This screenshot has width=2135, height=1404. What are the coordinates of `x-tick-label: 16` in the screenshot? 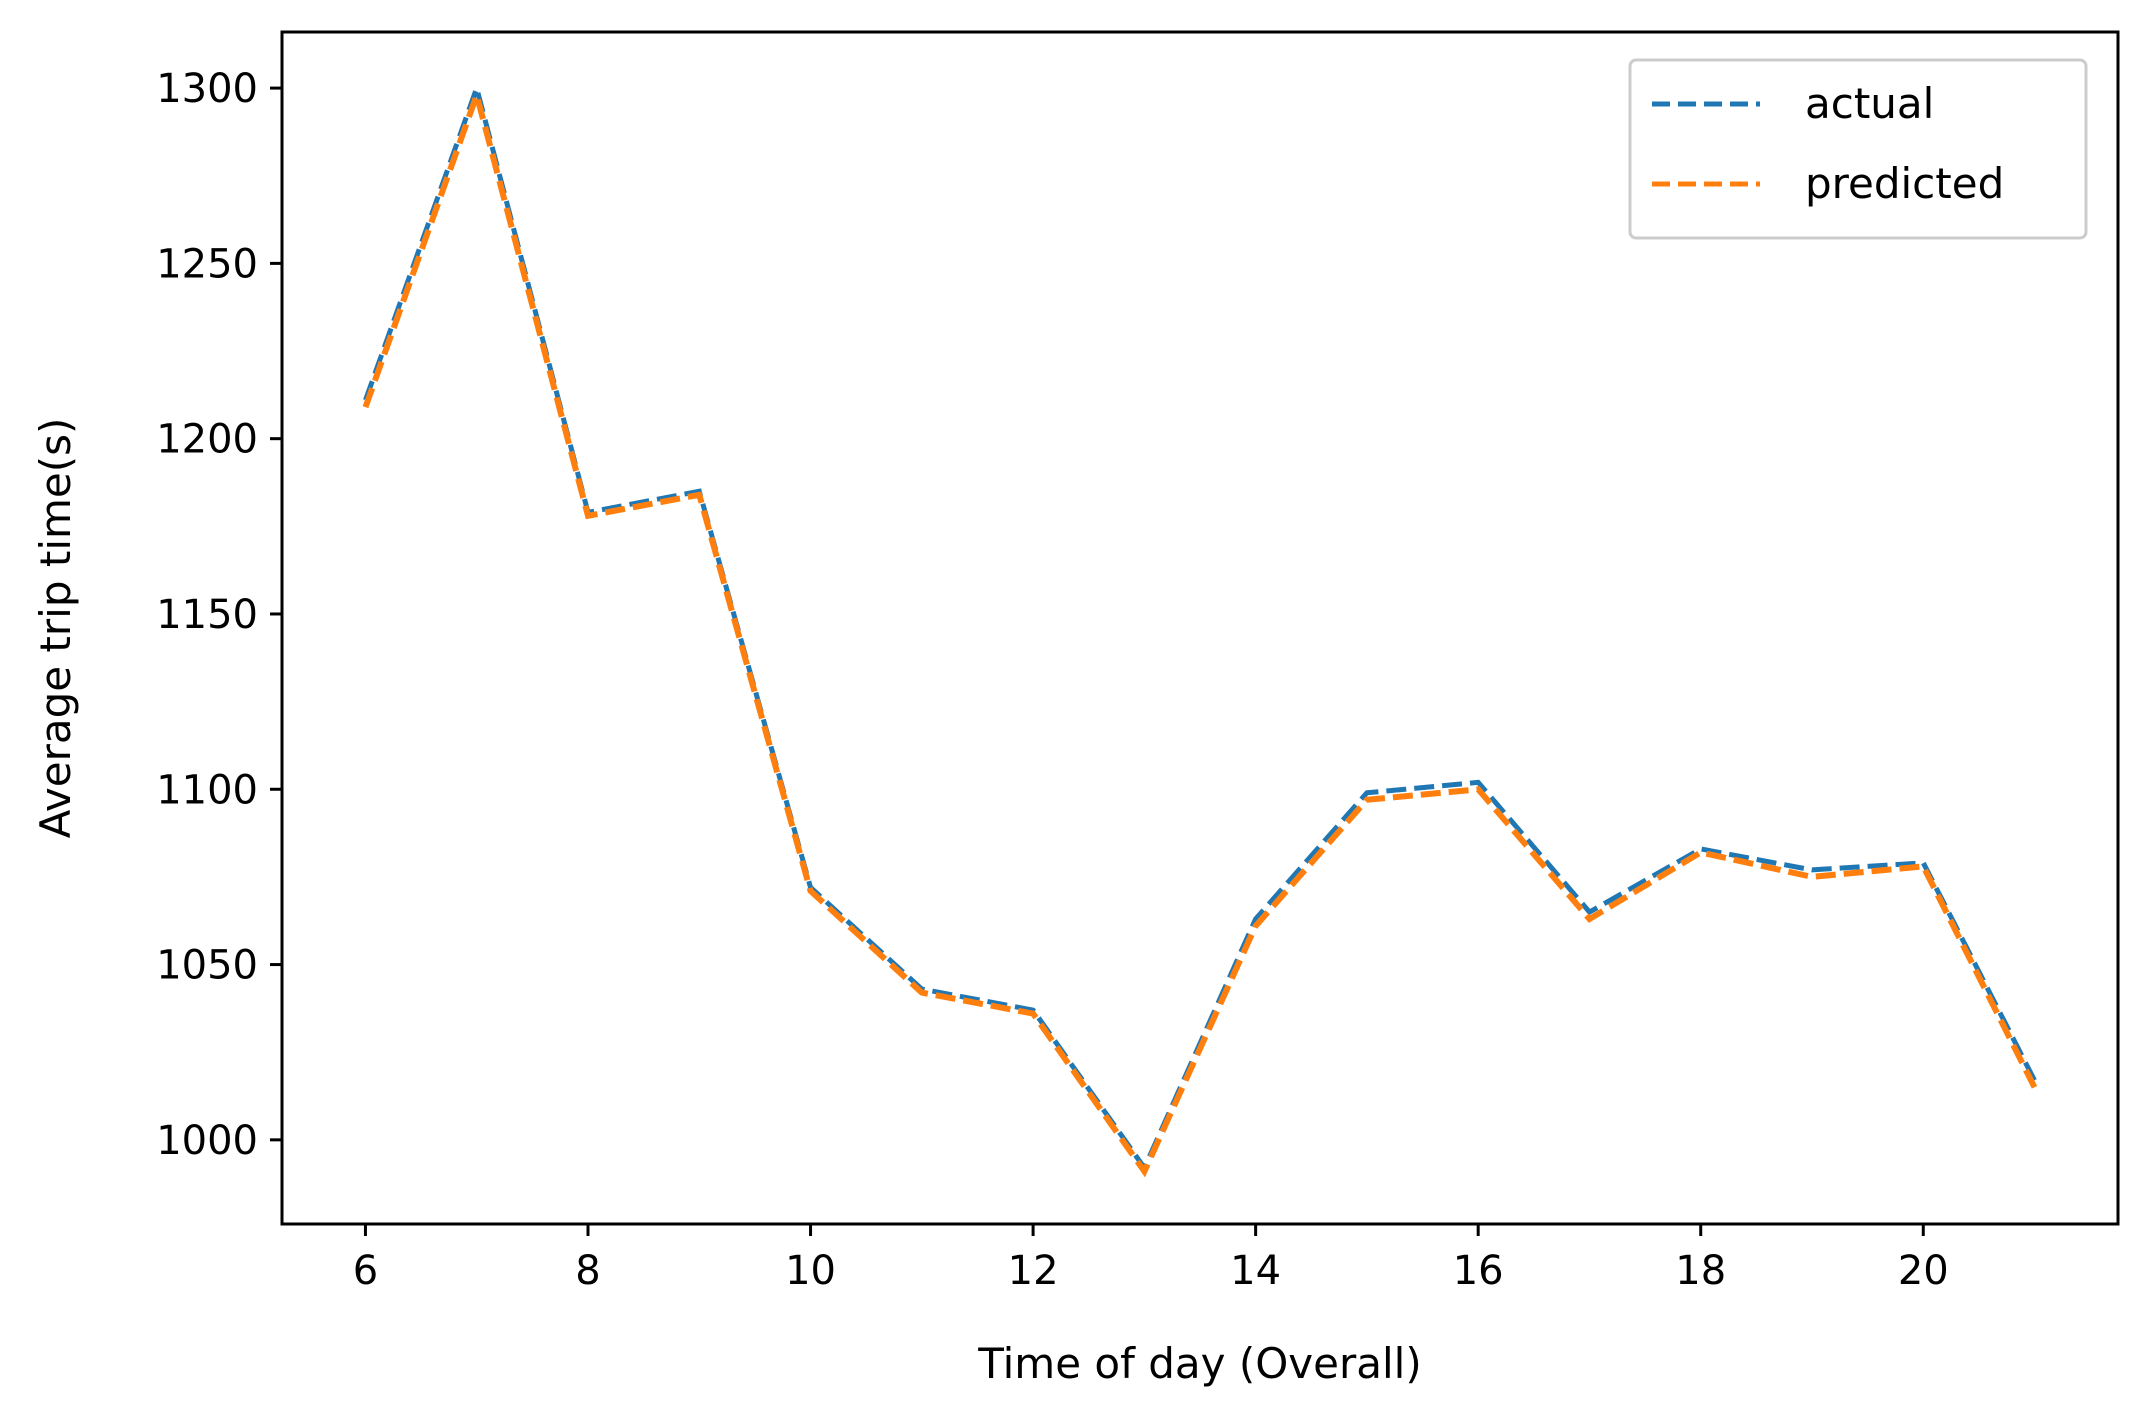 It's located at (1478, 1271).